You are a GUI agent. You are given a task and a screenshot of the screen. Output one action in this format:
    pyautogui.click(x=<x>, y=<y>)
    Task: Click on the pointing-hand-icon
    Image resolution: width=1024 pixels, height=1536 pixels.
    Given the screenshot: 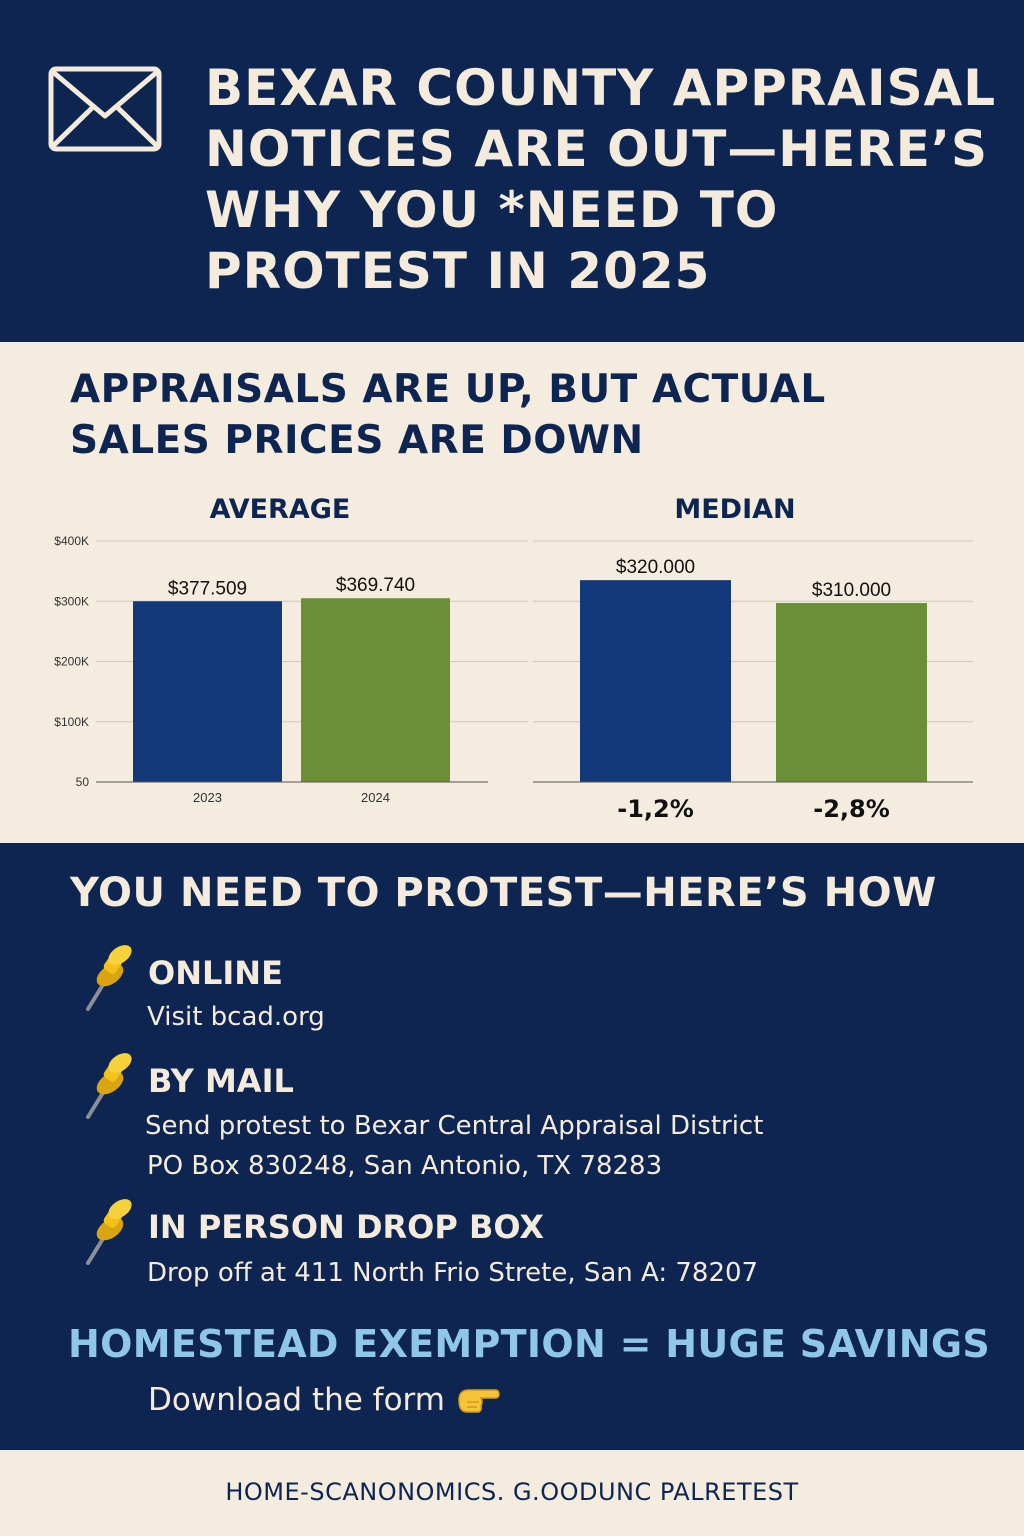 What is the action you would take?
    pyautogui.click(x=479, y=1401)
    